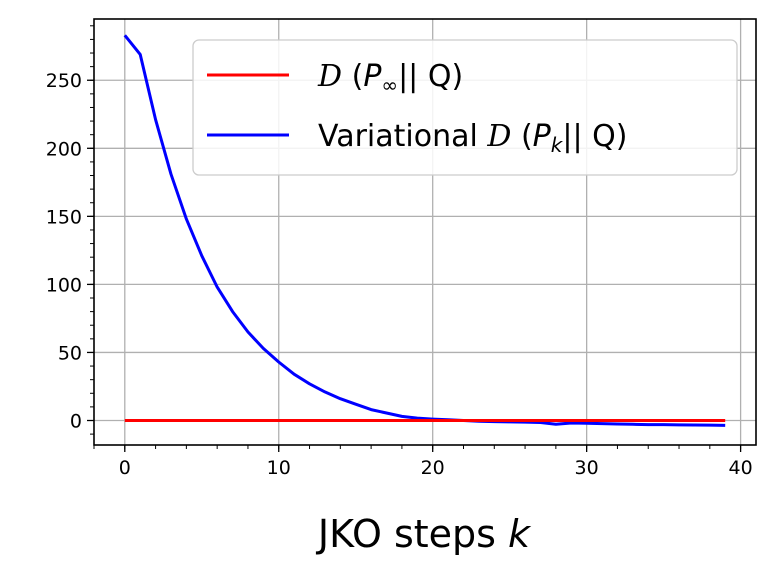  Describe the element at coordinates (76, 422) in the screenshot. I see `y-tick-label: 0` at that location.